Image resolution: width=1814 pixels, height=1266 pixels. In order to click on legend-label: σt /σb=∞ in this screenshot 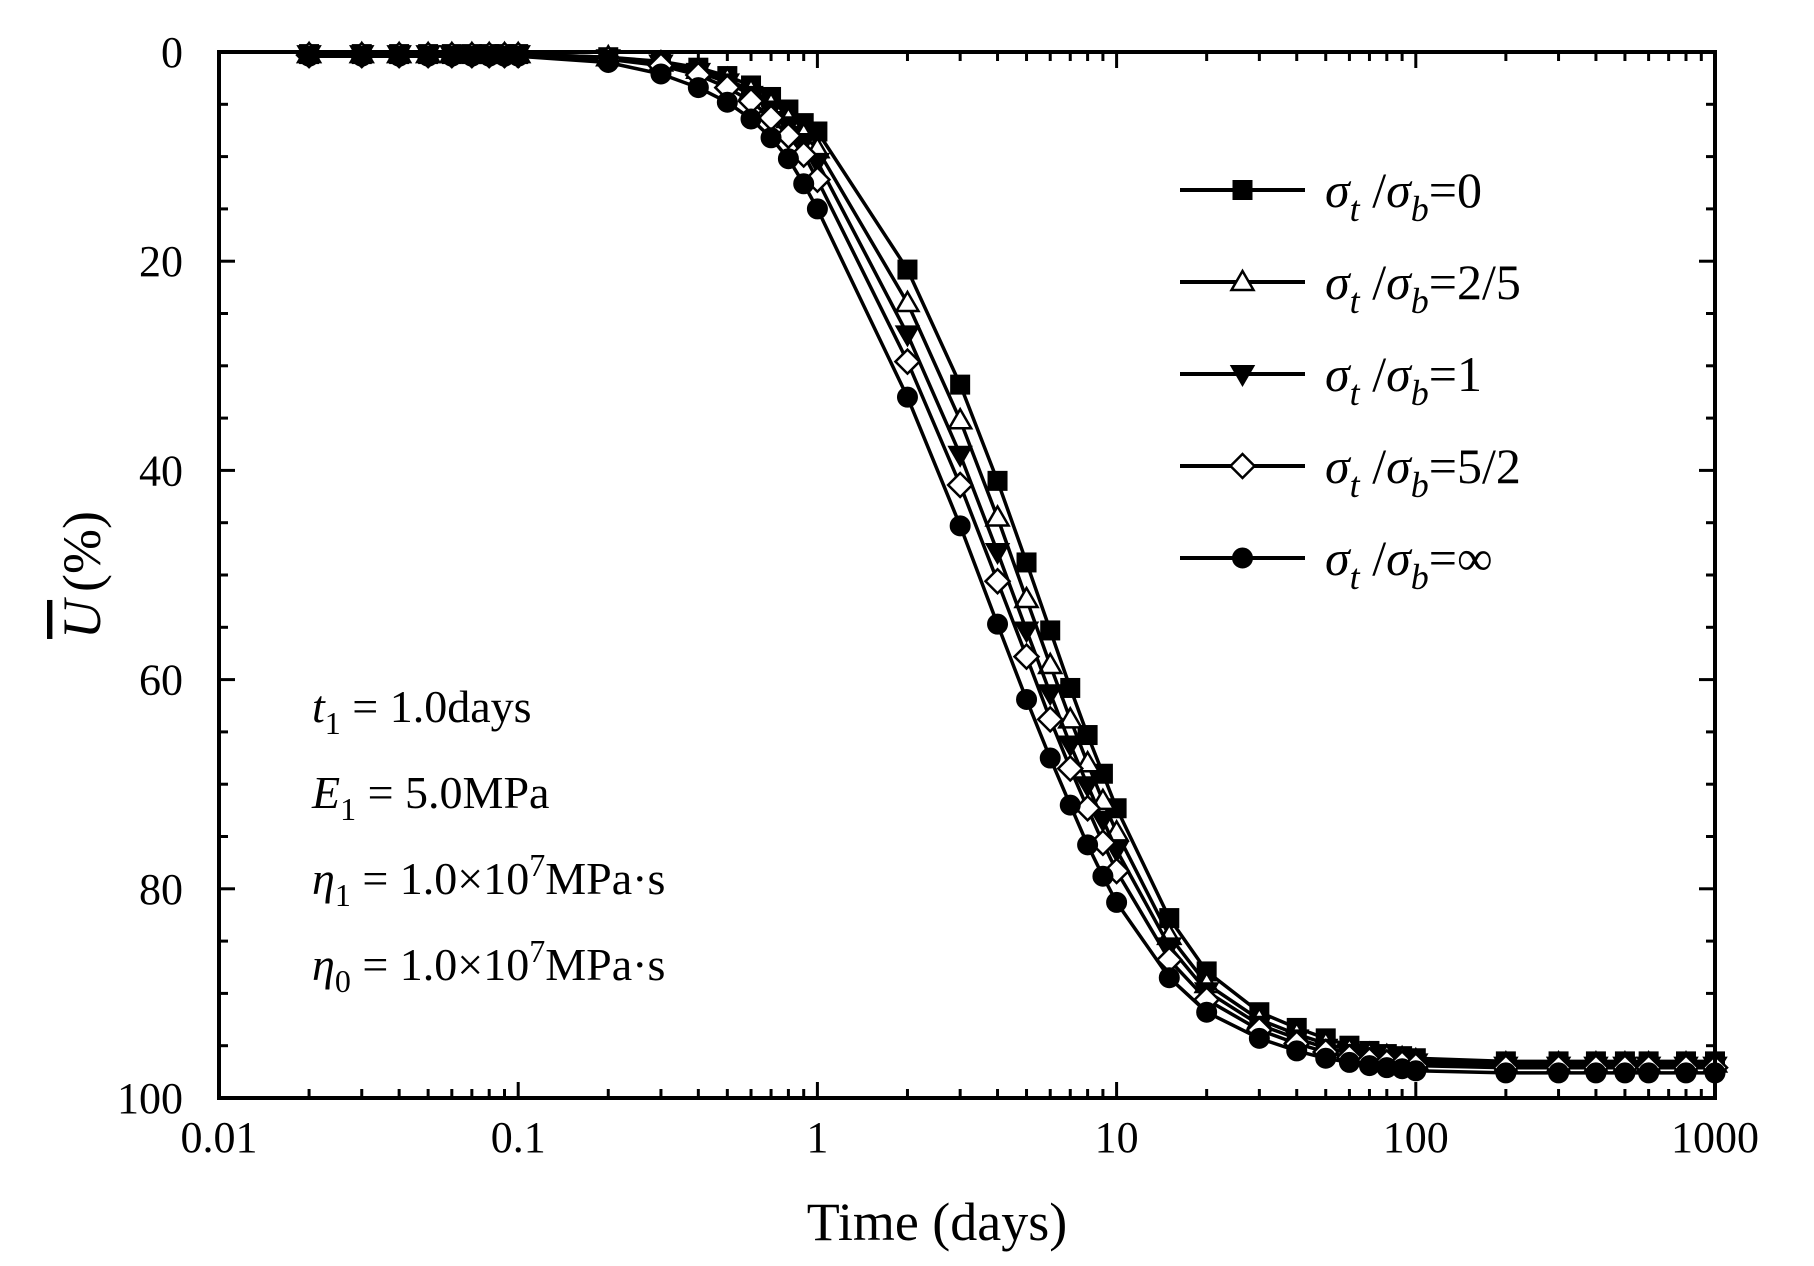, I will do `click(1409, 563)`.